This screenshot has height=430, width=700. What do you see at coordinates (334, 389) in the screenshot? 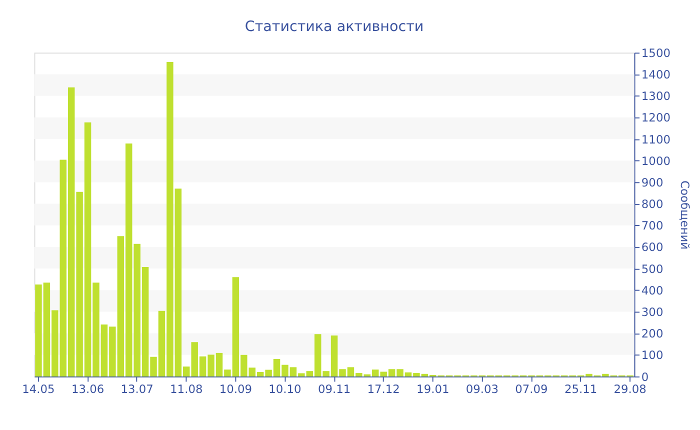
I see `x-tick-label: 09.11` at bounding box center [334, 389].